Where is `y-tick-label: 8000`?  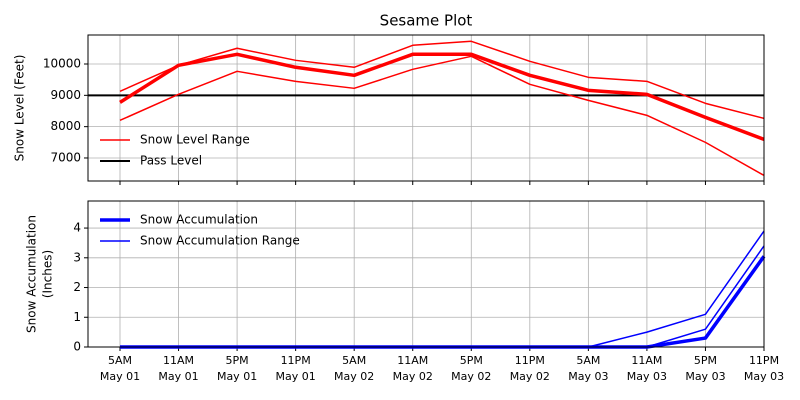
y-tick-label: 8000 is located at coordinates (65, 126).